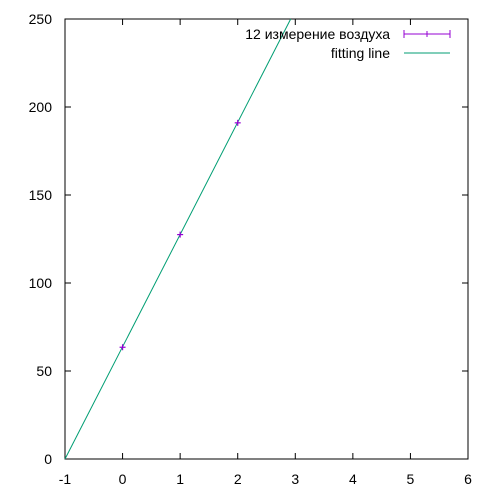 The width and height of the screenshot is (500, 500). I want to click on y-tick-label: 200, so click(41, 107).